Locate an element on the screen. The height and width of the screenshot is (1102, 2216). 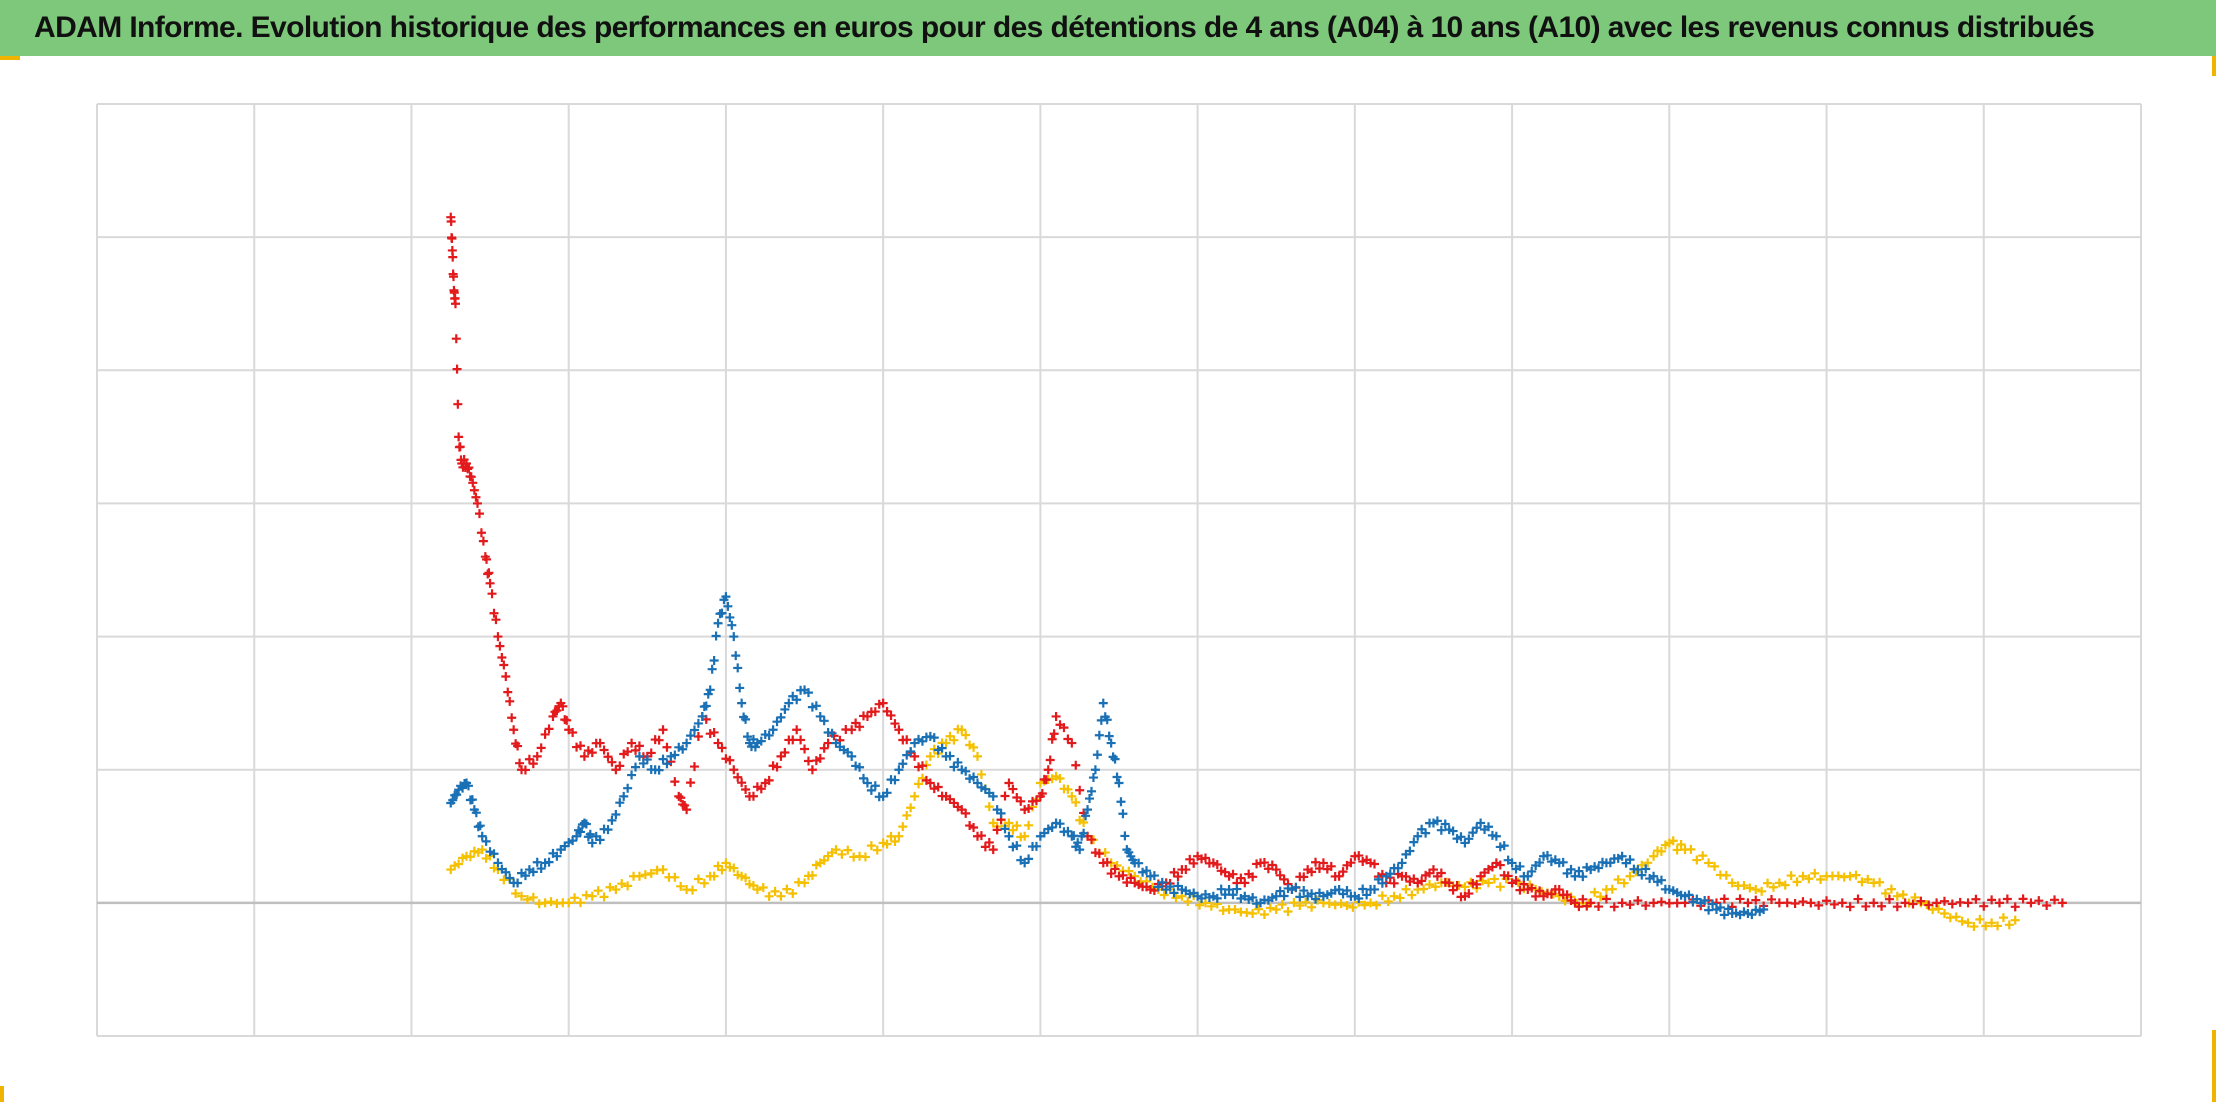
corner-mark-top-right is located at coordinates (2214, 66).